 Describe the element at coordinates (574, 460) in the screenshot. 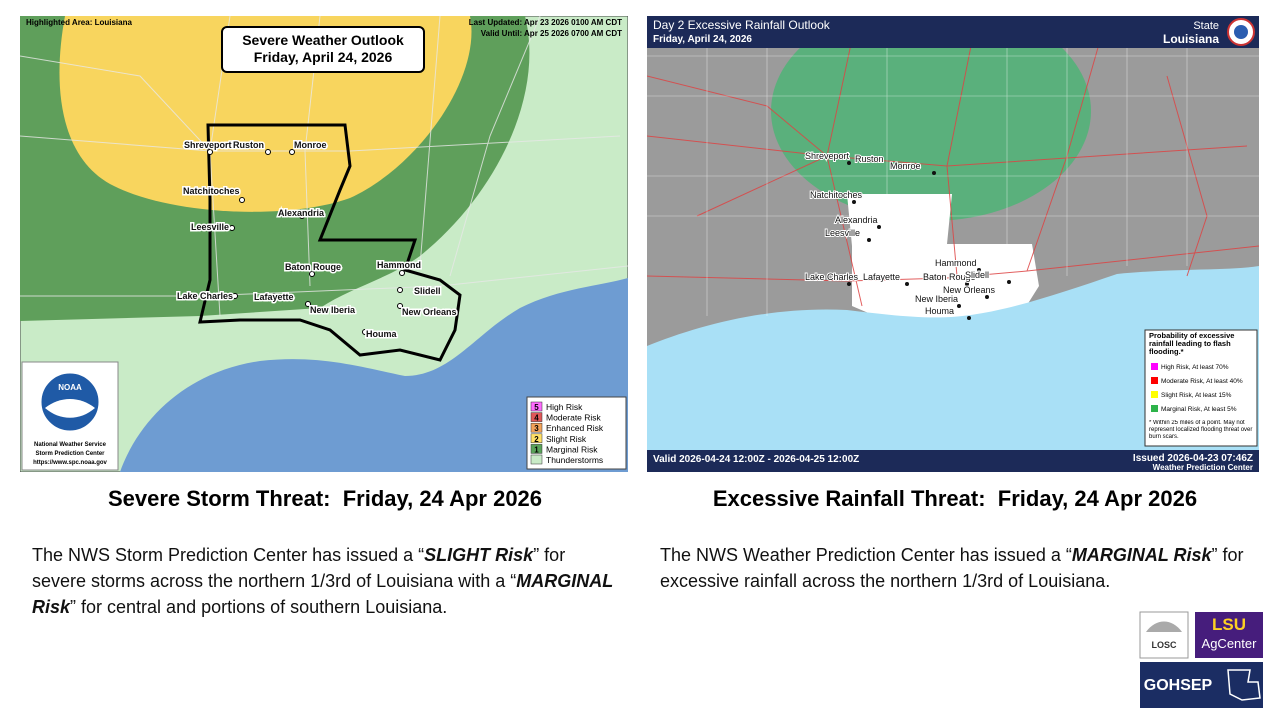

I see `legend-label: Thunderstorms` at that location.